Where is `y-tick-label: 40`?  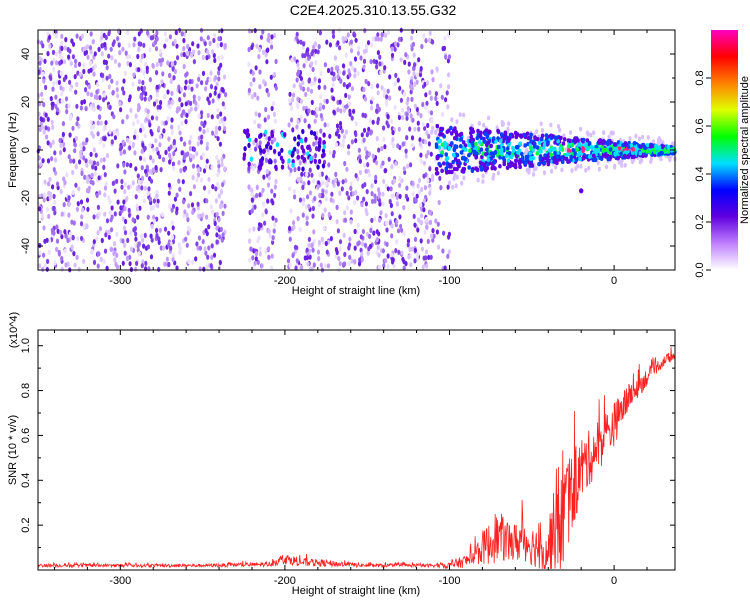
y-tick-label: 40 is located at coordinates (26, 54).